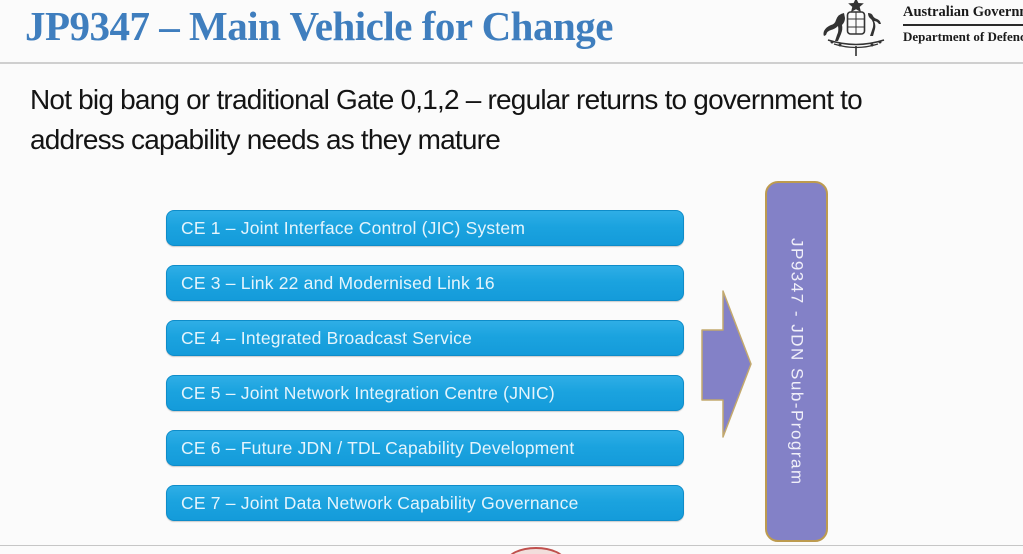 The height and width of the screenshot is (554, 1023). Describe the element at coordinates (726, 364) in the screenshot. I see `flow-arrow-icon` at that location.